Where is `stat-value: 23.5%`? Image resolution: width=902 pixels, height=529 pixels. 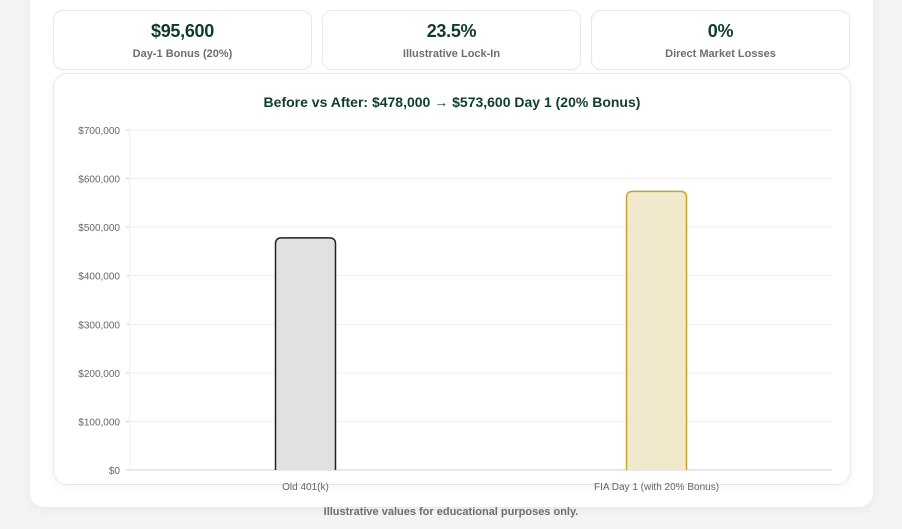 stat-value: 23.5% is located at coordinates (451, 31).